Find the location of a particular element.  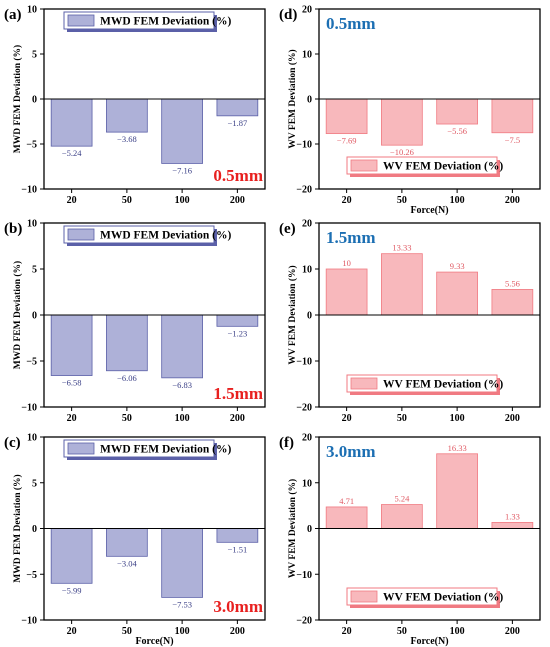

x-axis-title-d: Force(N) is located at coordinates (429, 210).